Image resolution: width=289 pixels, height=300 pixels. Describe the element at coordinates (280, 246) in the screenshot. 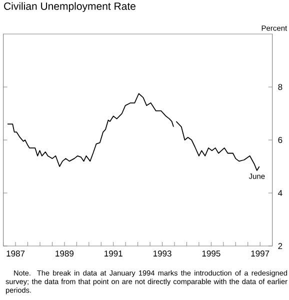

I see `y-tick-label: 2` at that location.